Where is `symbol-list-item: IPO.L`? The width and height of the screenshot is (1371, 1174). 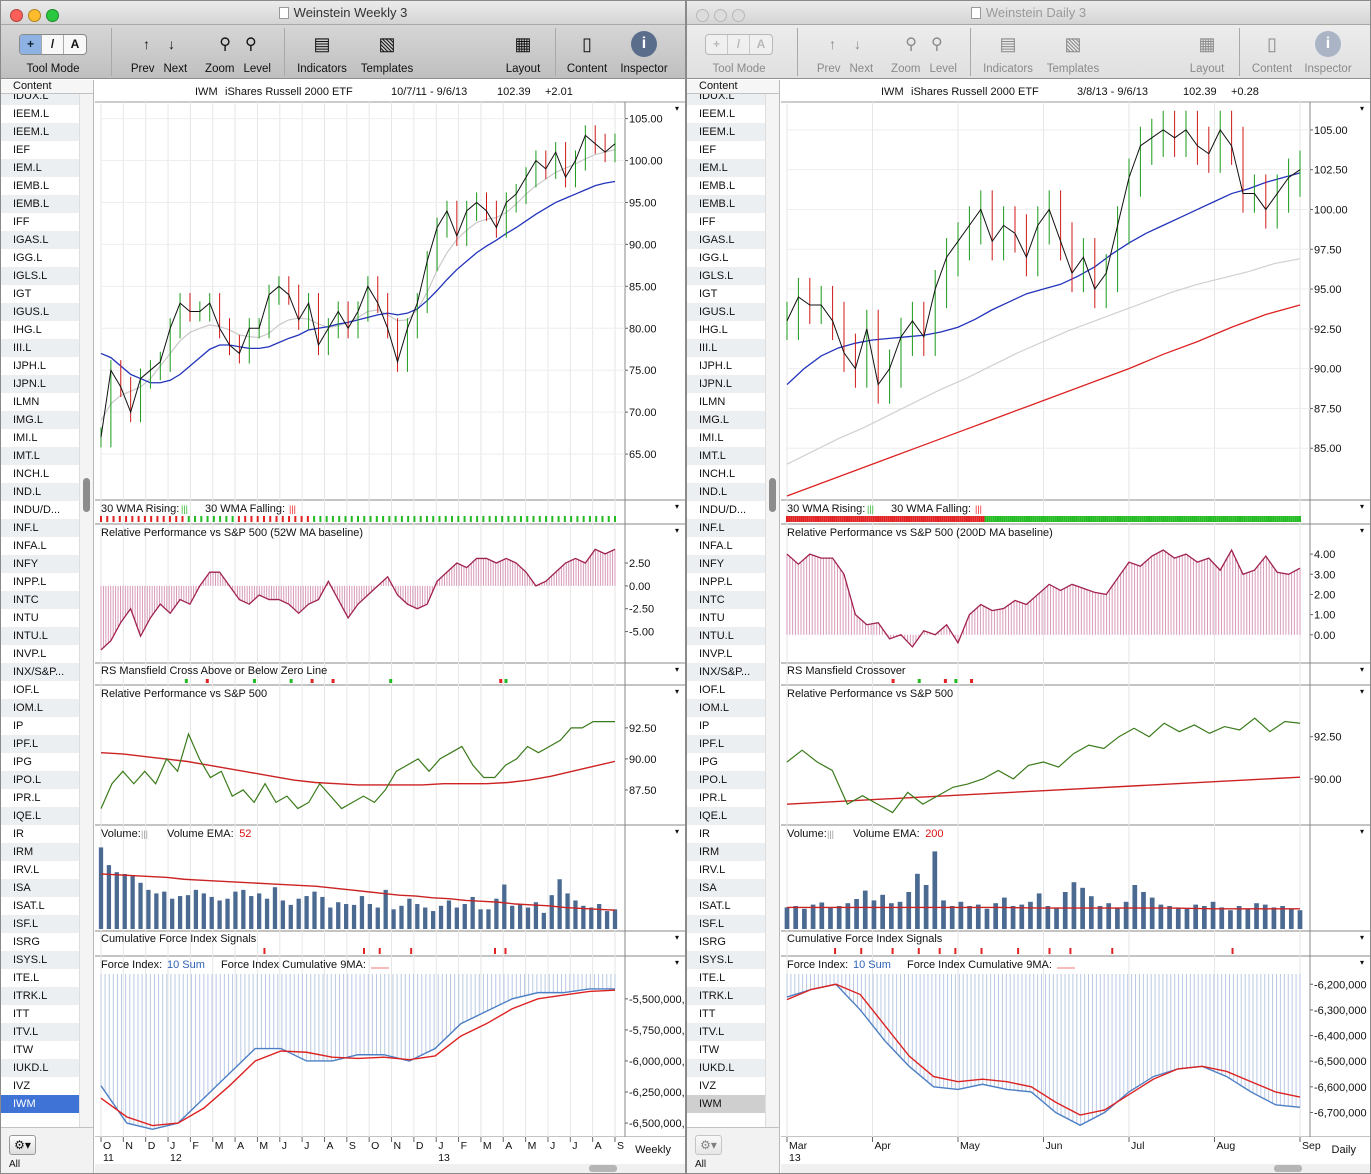 symbol-list-item: IPO.L is located at coordinates (40, 780).